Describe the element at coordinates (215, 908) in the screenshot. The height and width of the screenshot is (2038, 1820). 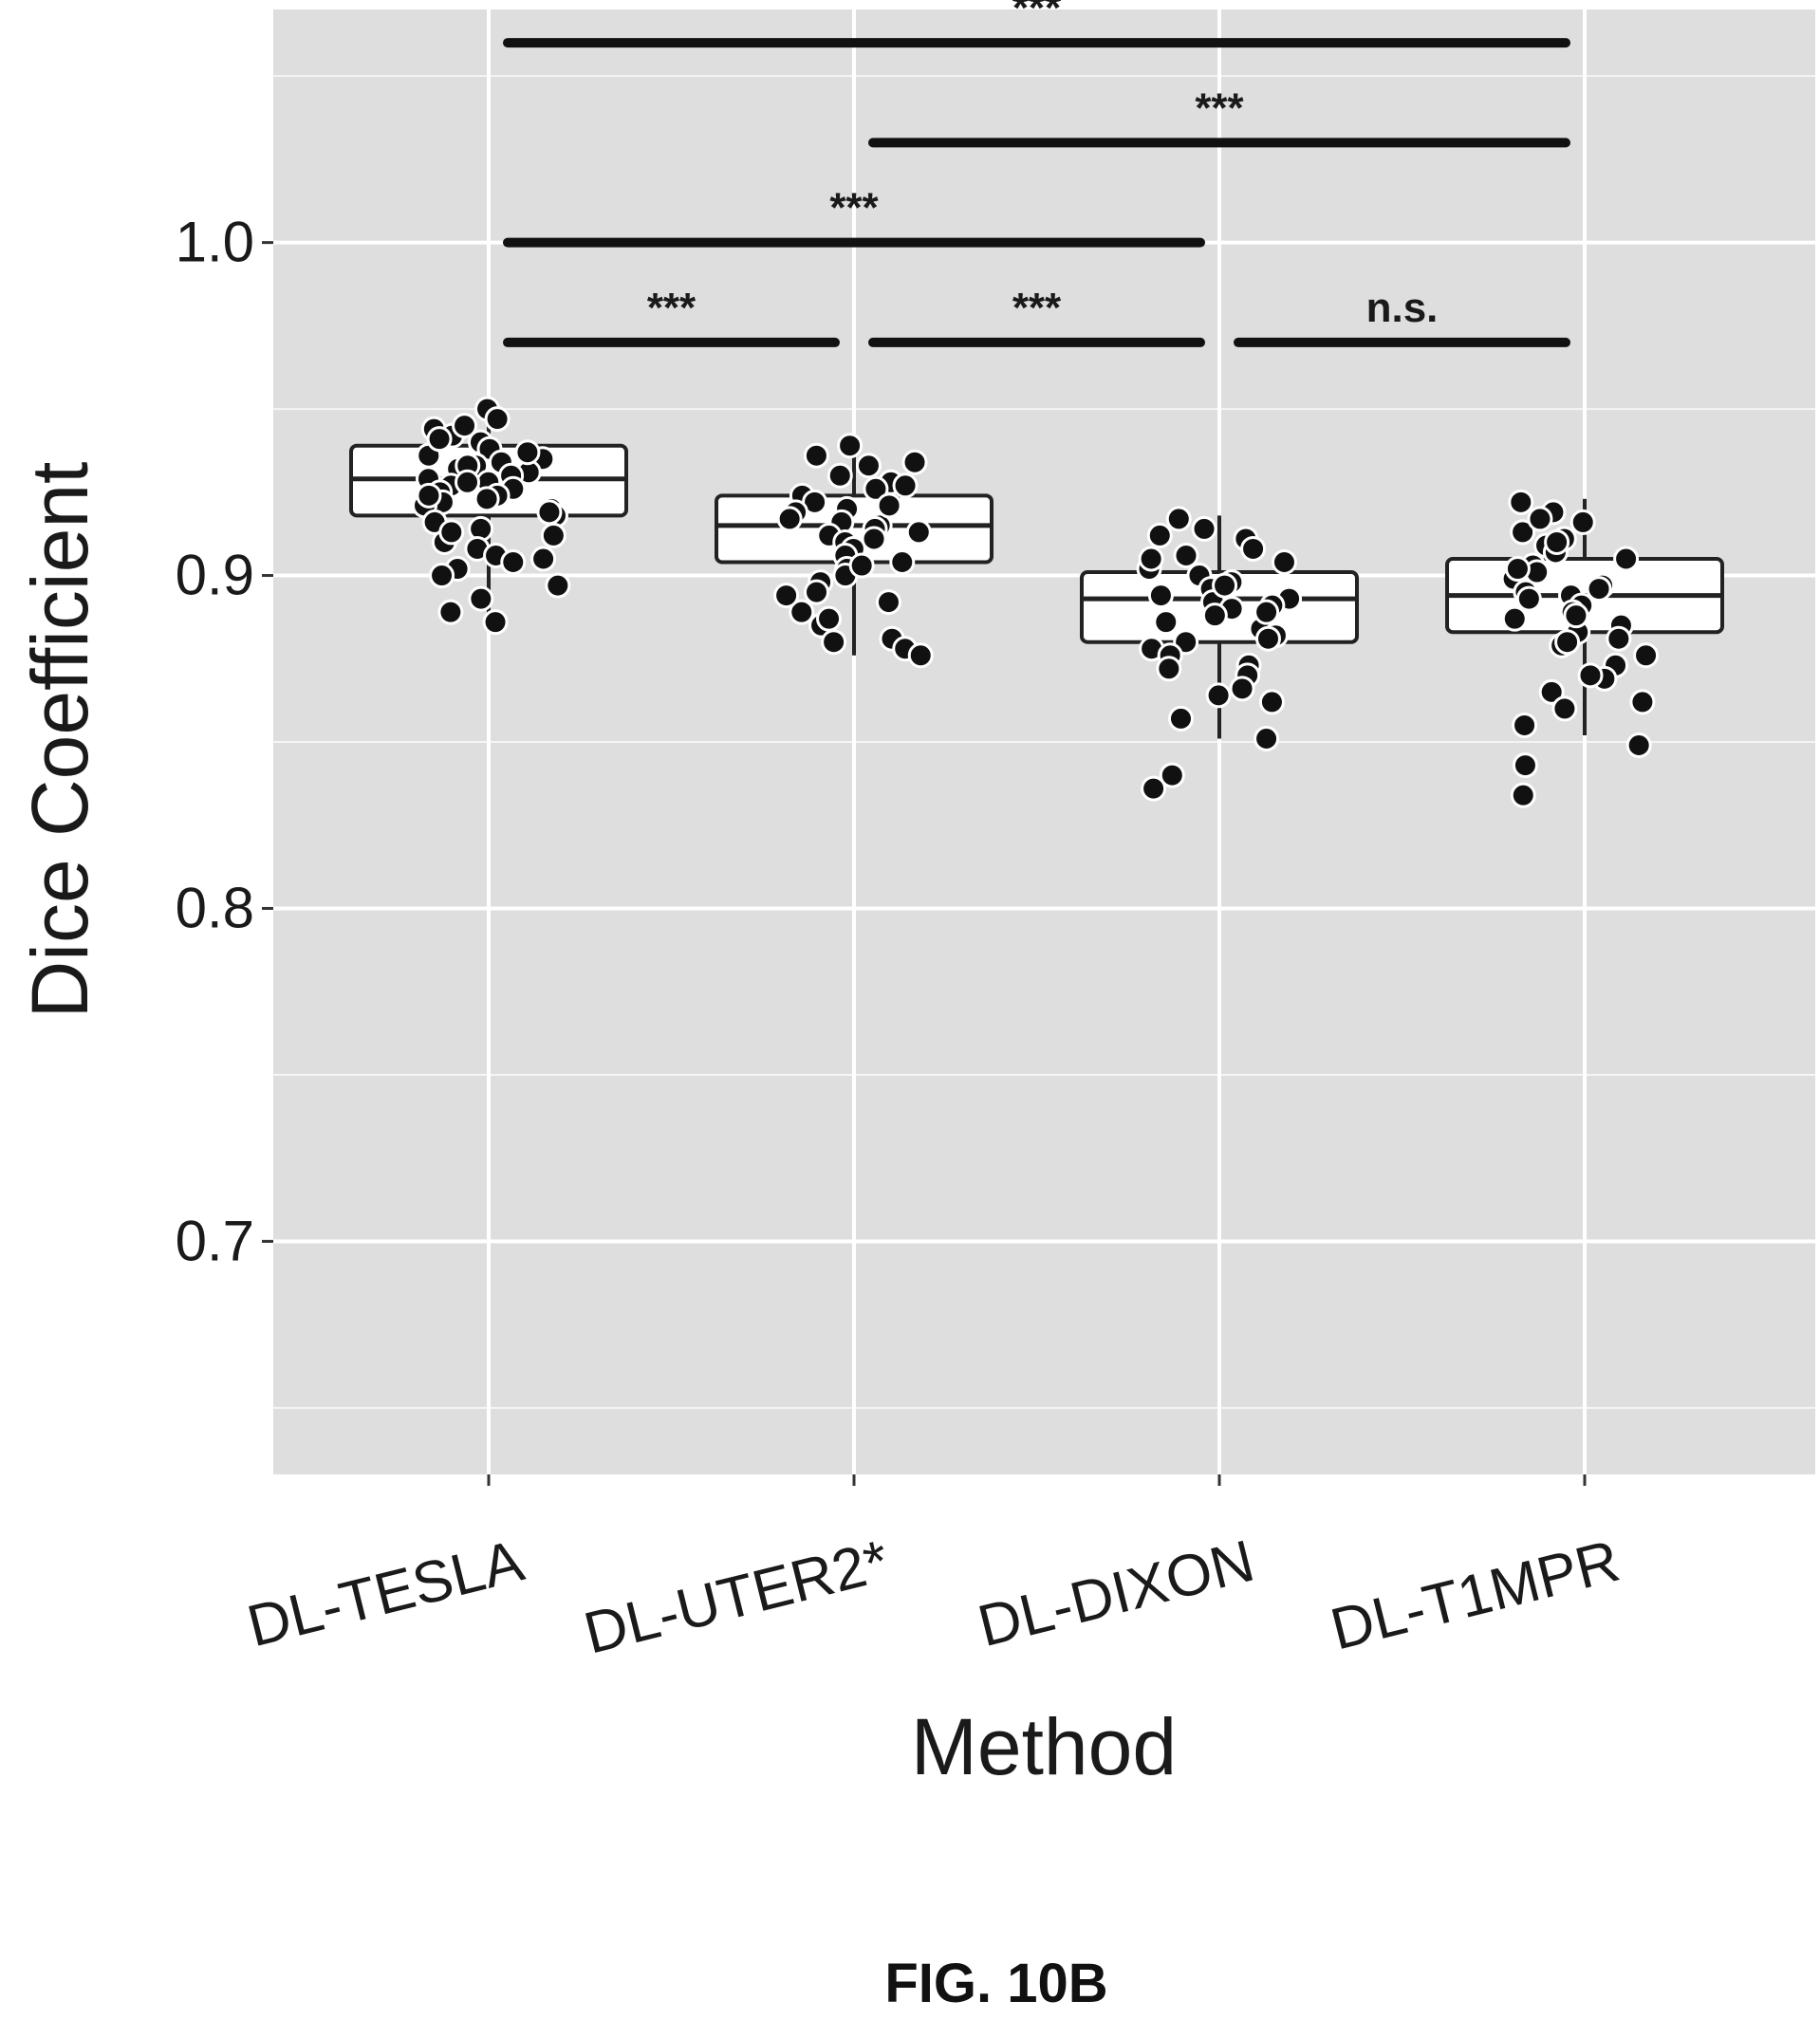
I see `y-tick-label: 0.8` at that location.